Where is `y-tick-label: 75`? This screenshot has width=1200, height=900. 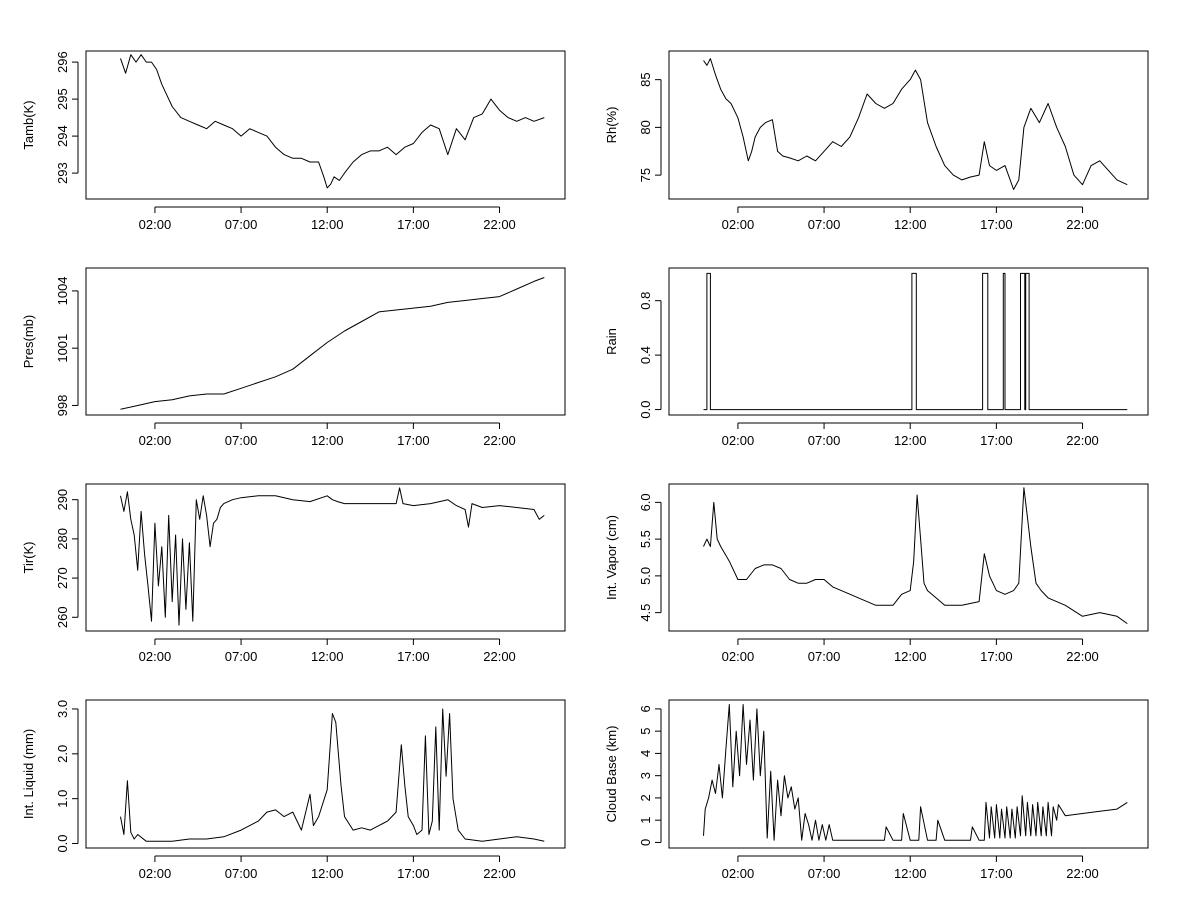
y-tick-label: 75 is located at coordinates (645, 175).